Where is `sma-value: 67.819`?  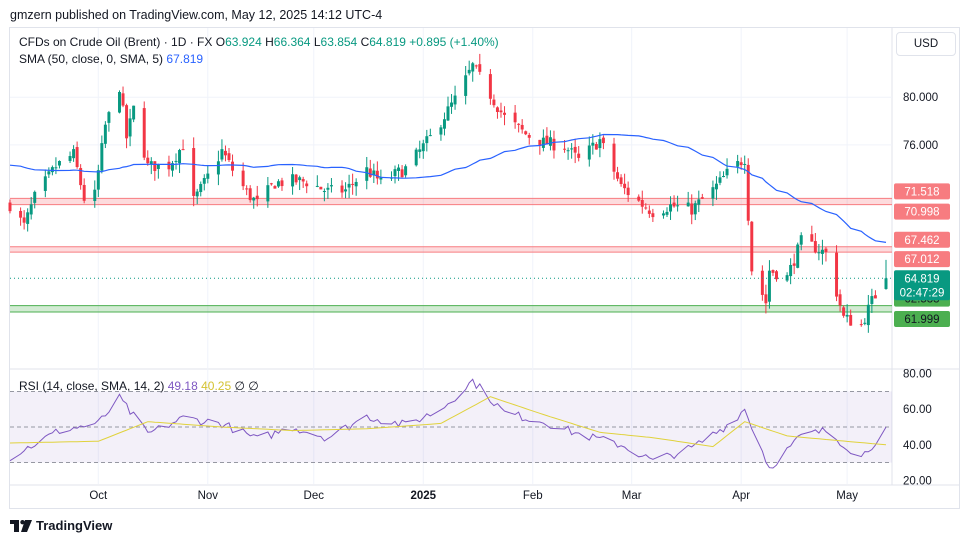
sma-value: 67.819 is located at coordinates (185, 59).